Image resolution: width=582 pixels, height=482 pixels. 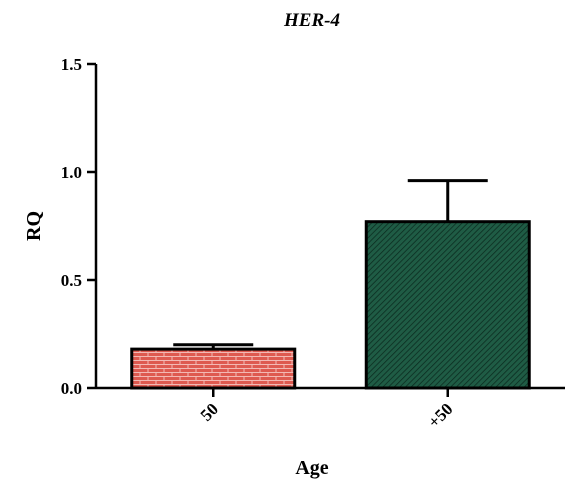 What do you see at coordinates (71, 64) in the screenshot?
I see `y-tick-label: 1.5` at bounding box center [71, 64].